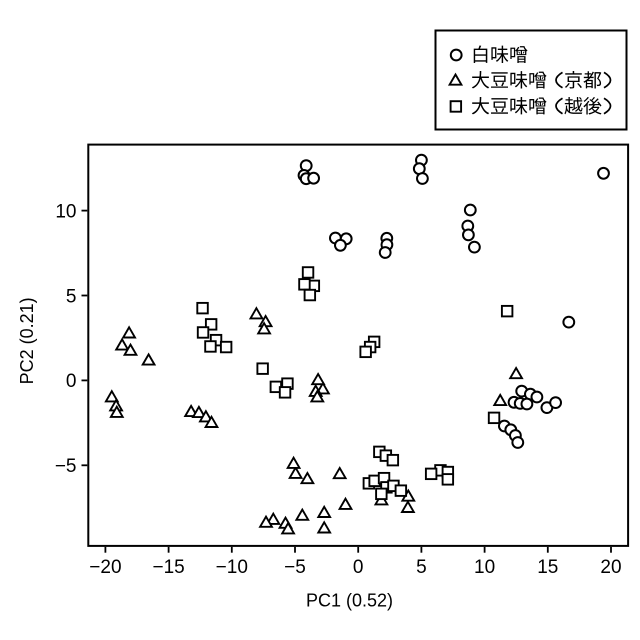  I want to click on svg-text: 15, so click(547, 567).